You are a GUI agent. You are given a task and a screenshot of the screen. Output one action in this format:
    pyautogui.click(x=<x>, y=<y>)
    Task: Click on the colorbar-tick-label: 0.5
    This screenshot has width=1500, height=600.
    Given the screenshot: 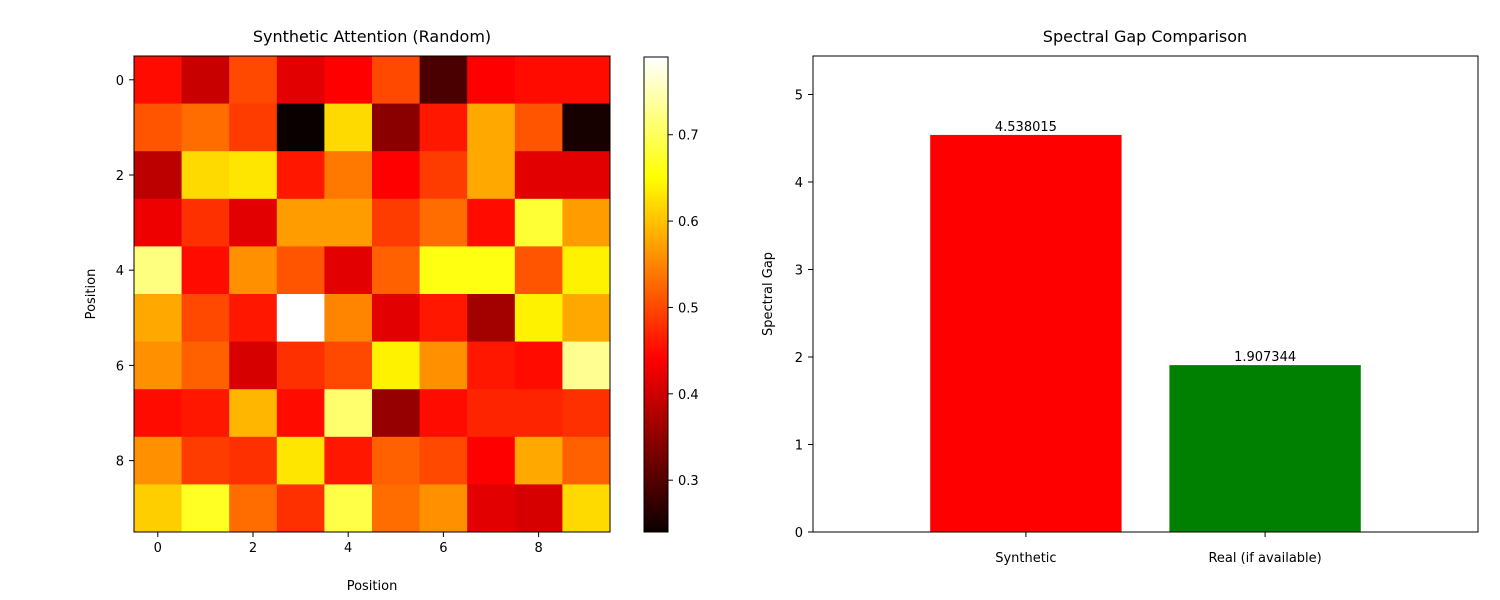 What is the action you would take?
    pyautogui.click(x=688, y=308)
    